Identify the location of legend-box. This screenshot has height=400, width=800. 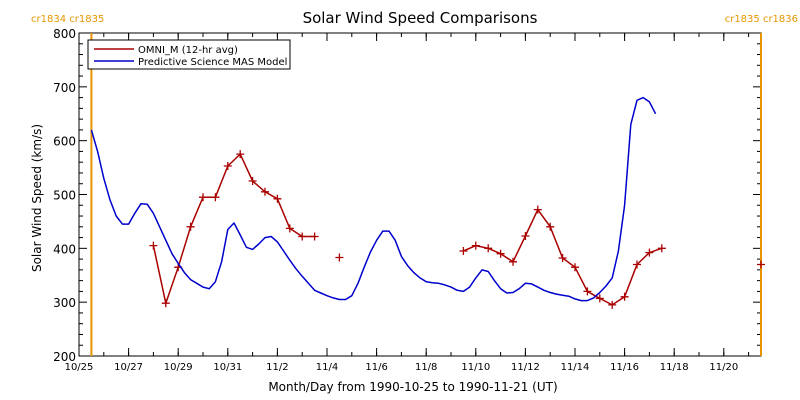
(189, 54).